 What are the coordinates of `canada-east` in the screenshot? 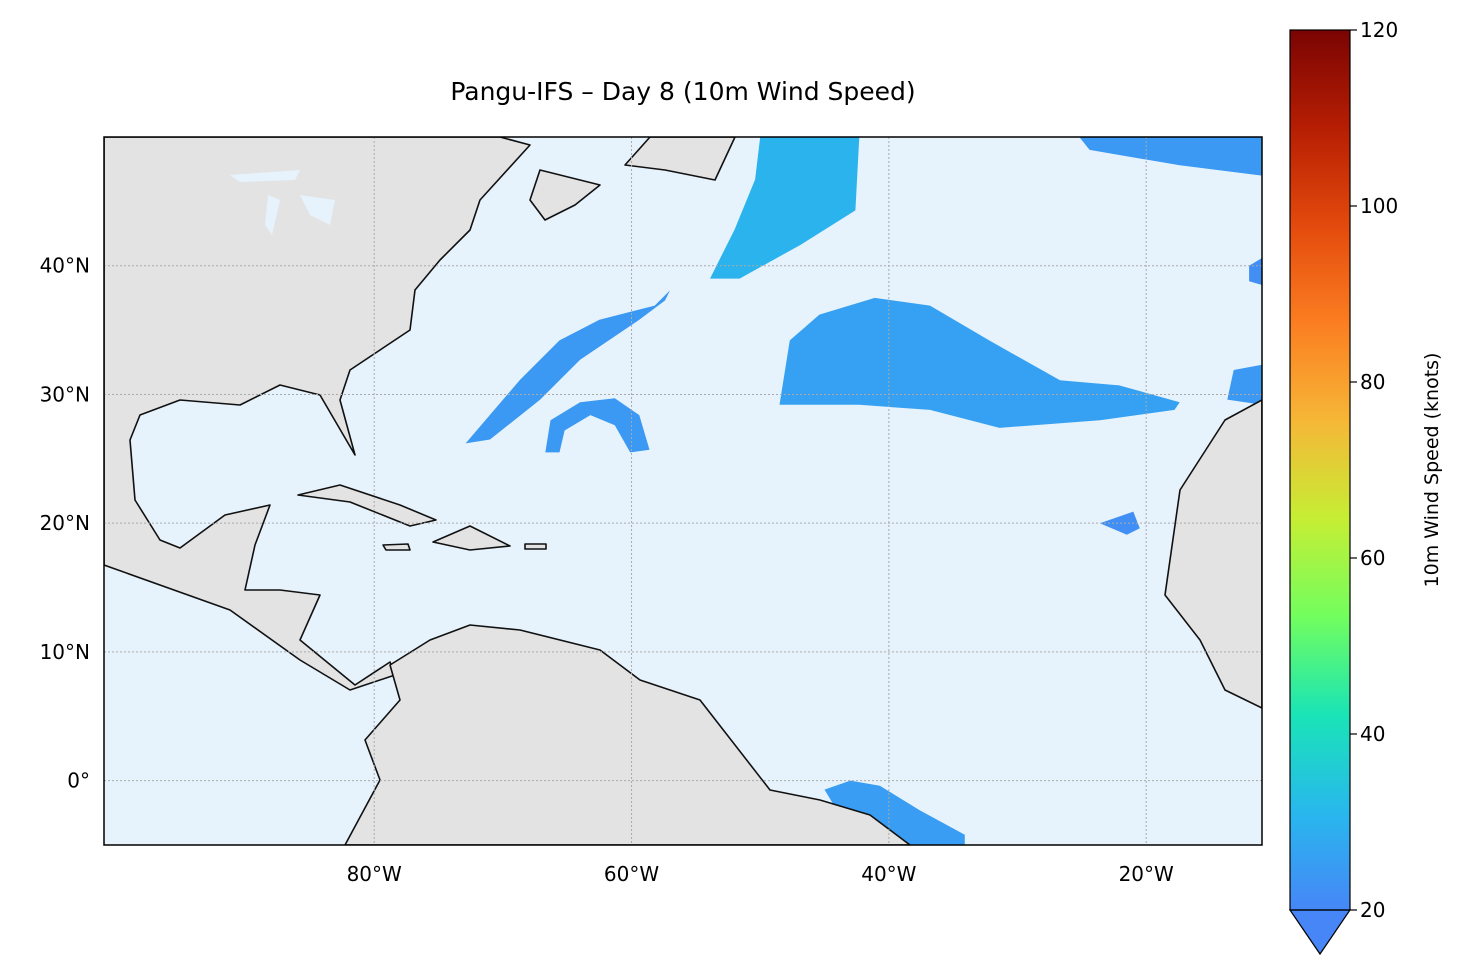 It's located at (565, 195).